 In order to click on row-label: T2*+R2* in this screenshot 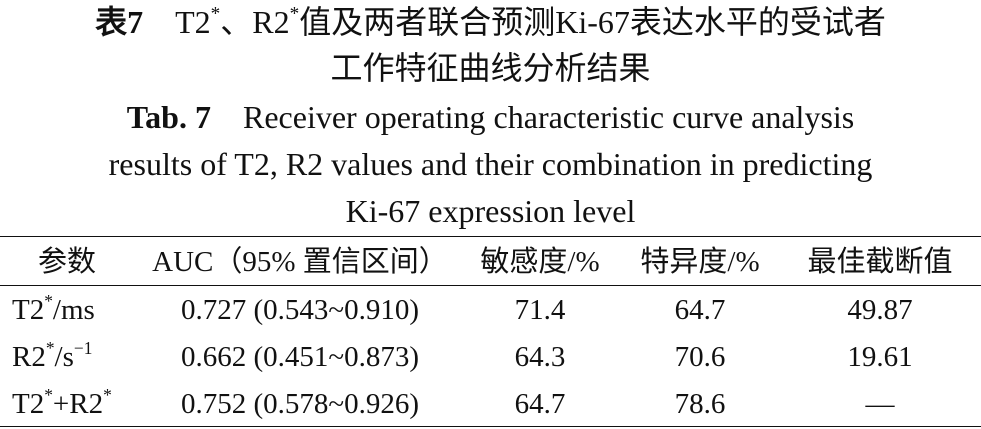, I will do `click(87, 404)`.